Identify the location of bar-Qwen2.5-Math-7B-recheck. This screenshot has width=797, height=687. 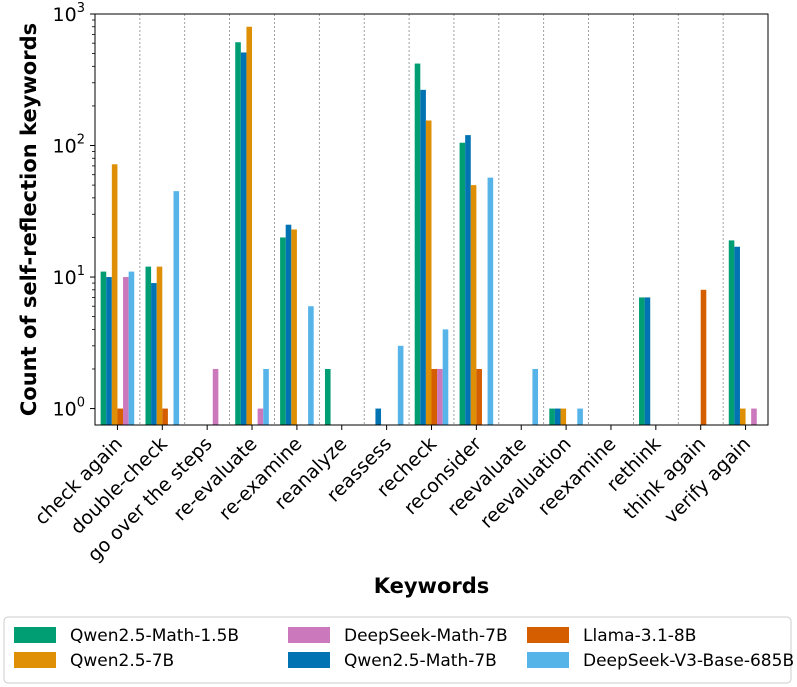
(423, 257).